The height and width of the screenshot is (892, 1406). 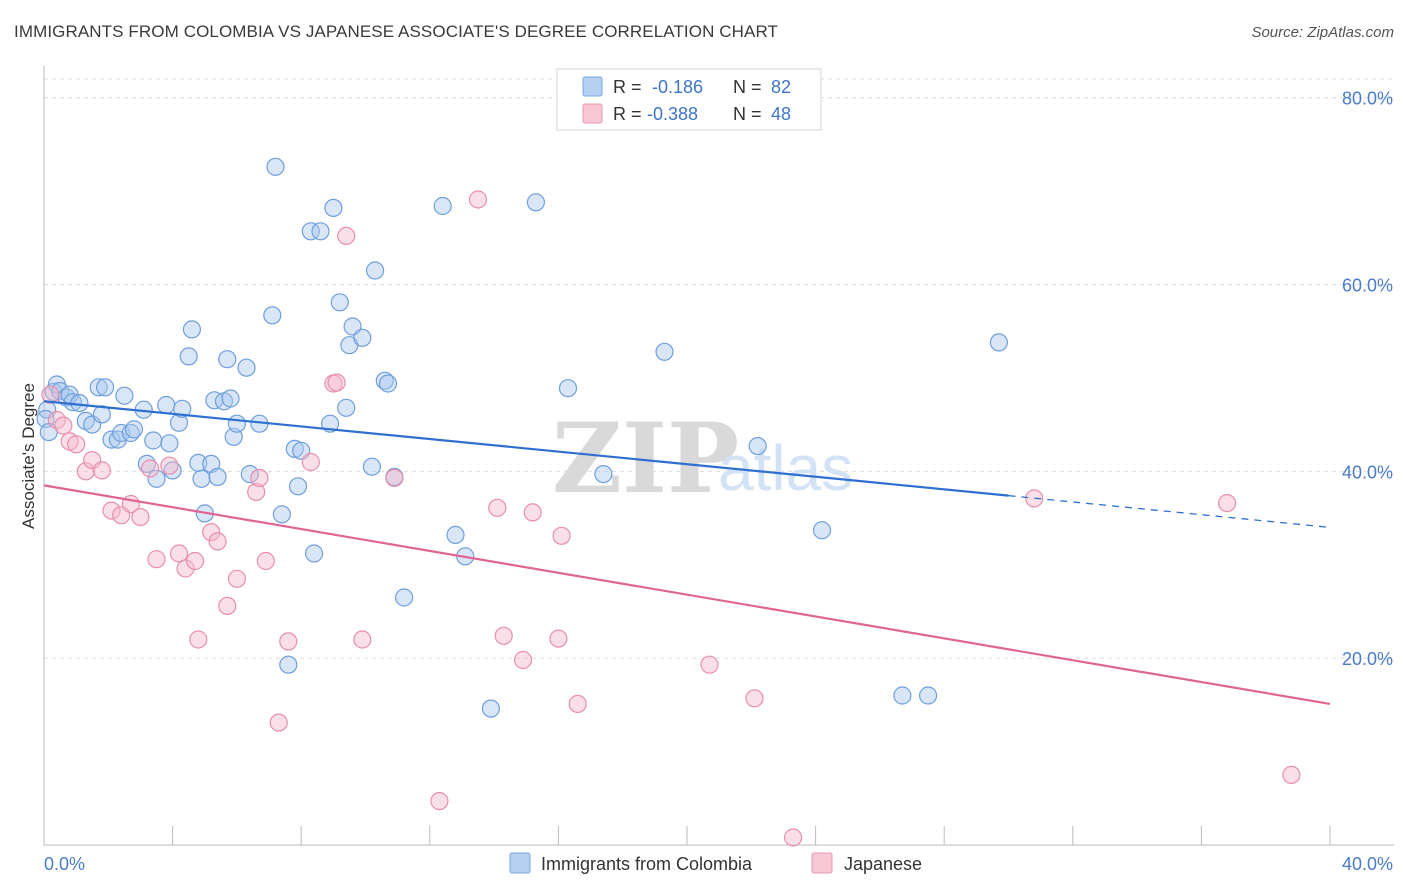 I want to click on legend-r-value-1: -0.186, so click(x=677, y=87).